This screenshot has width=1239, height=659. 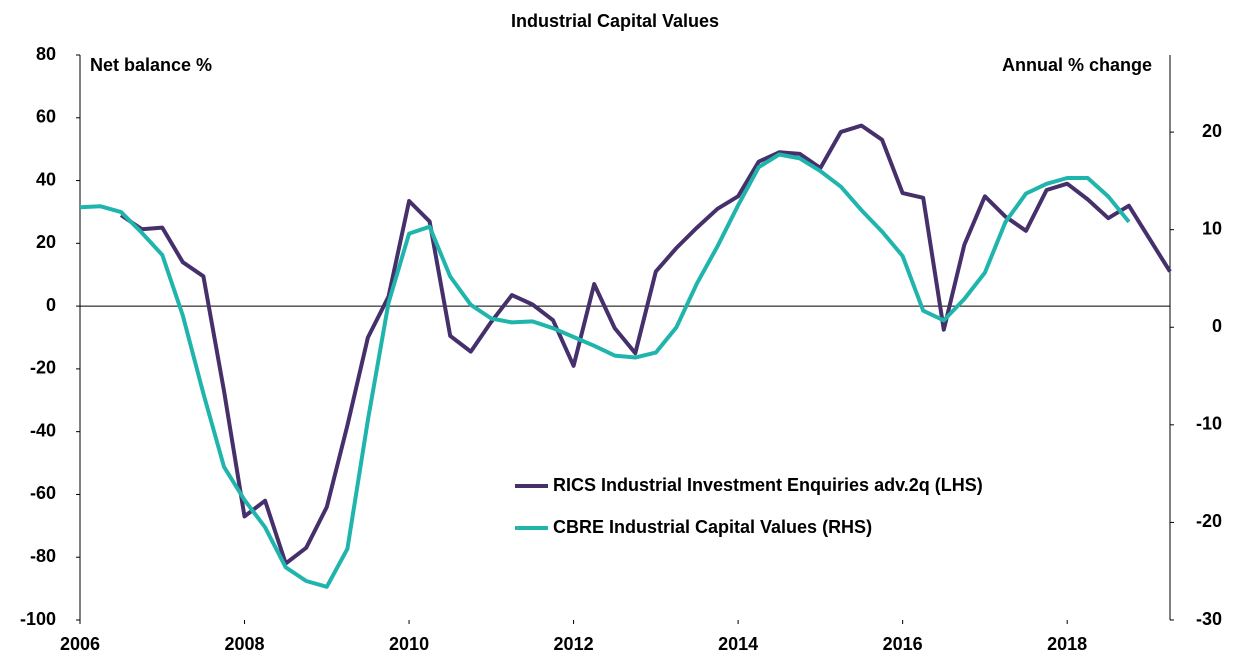 What do you see at coordinates (46, 54) in the screenshot?
I see `y-tick-label: 80` at bounding box center [46, 54].